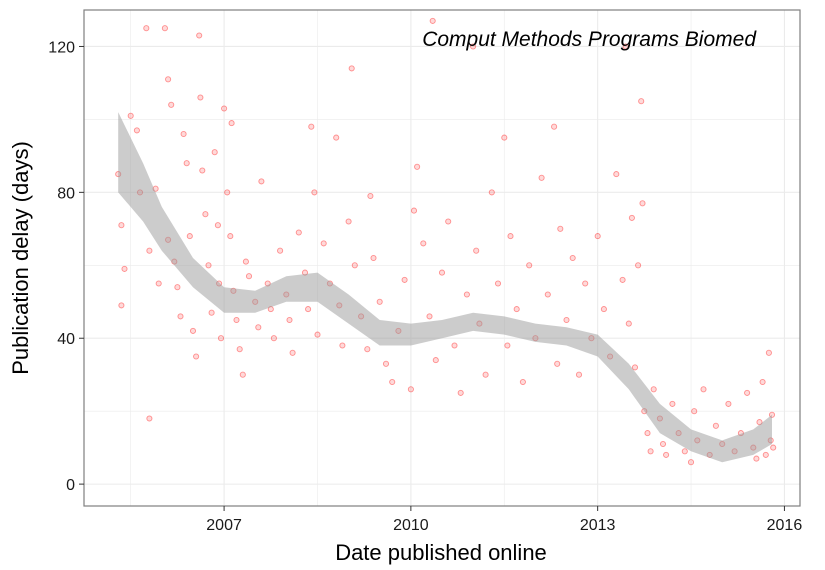 The image size is (825, 570). What do you see at coordinates (20, 258) in the screenshot?
I see `y-axis-title: Publication delay (days)` at bounding box center [20, 258].